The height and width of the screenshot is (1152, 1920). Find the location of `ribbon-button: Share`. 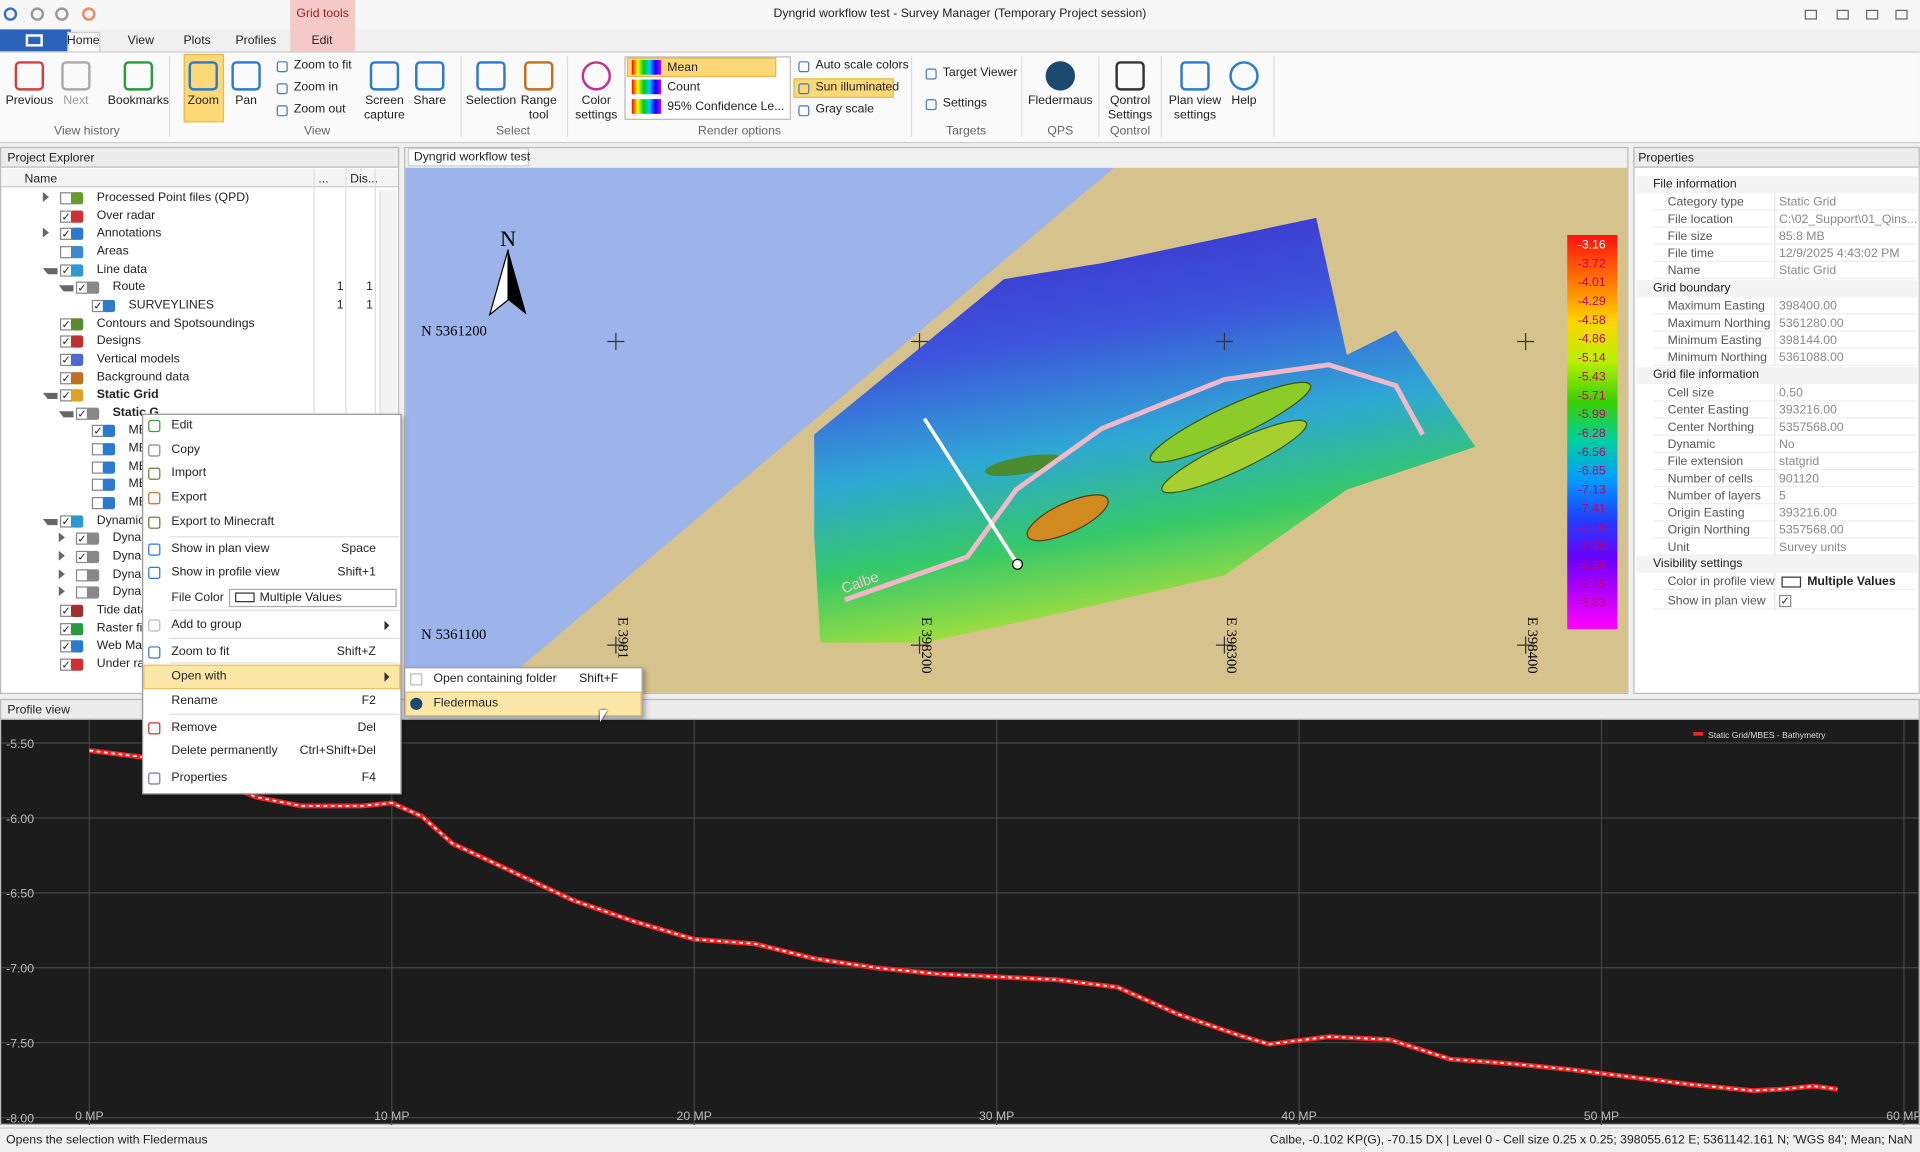

ribbon-button: Share is located at coordinates (430, 101).